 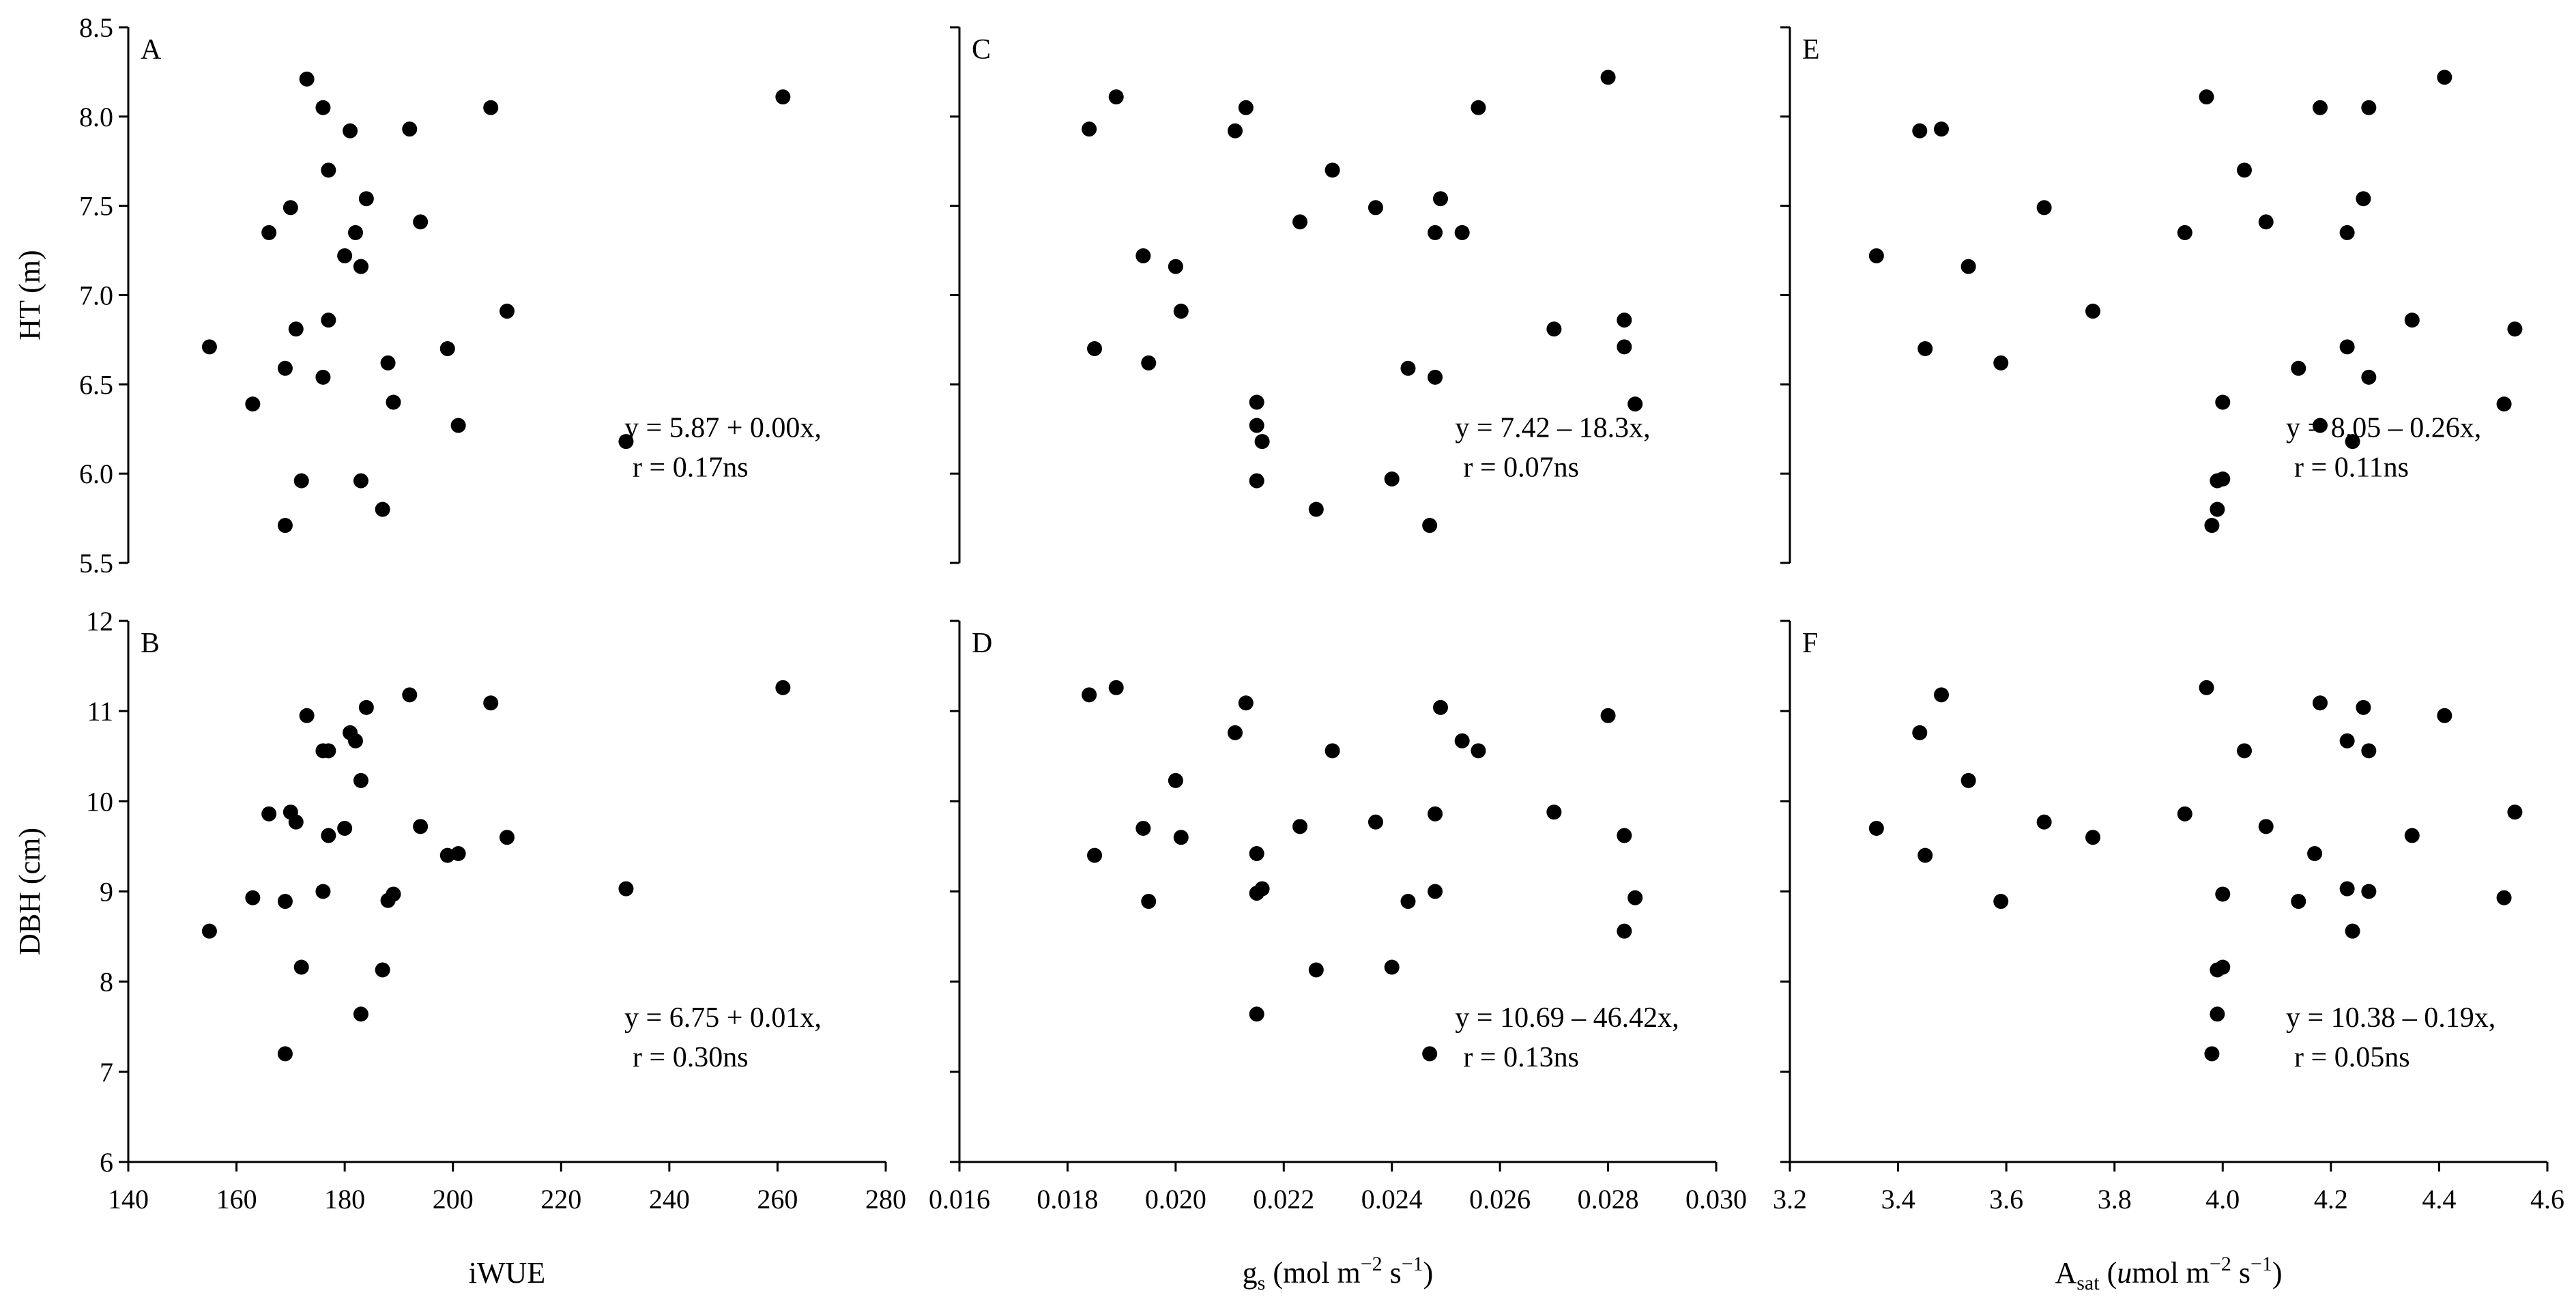 I want to click on panel-c: Cy = 7.42 – 18.3x, r = 0.07ns, so click(x=1300, y=295).